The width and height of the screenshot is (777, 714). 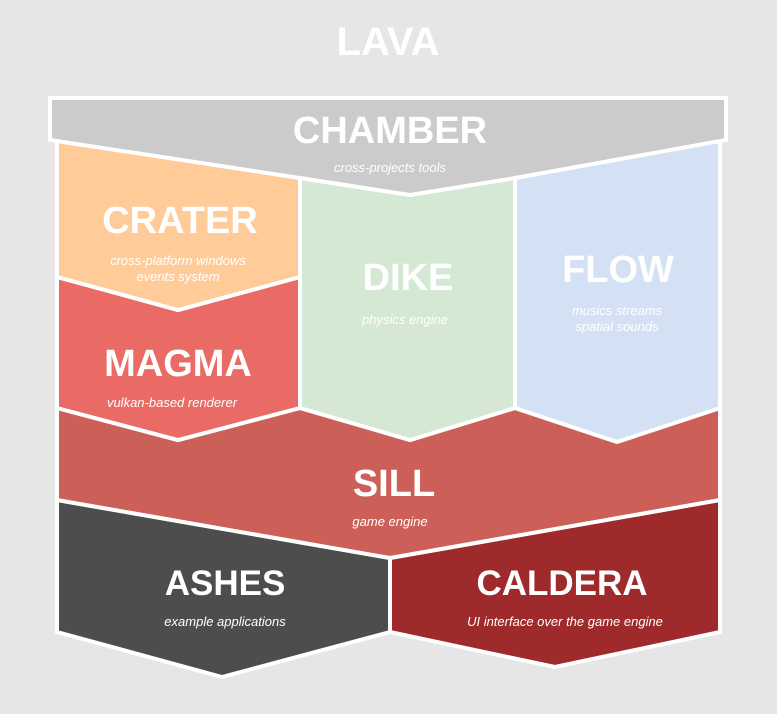 What do you see at coordinates (390, 167) in the screenshot?
I see `chamber-description: cross-projects tools` at bounding box center [390, 167].